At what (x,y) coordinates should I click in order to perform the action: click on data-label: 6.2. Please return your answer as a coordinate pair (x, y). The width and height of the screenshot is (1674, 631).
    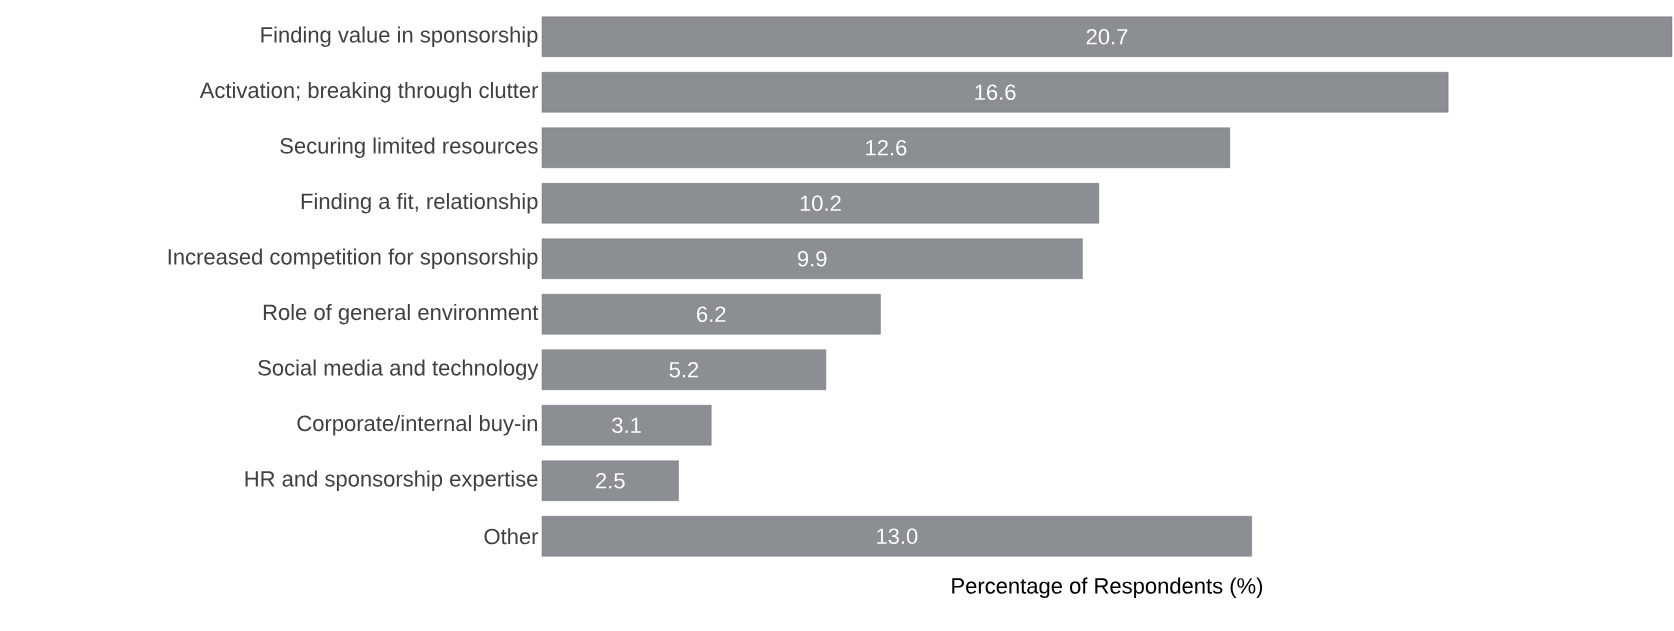
    Looking at the image, I should click on (711, 314).